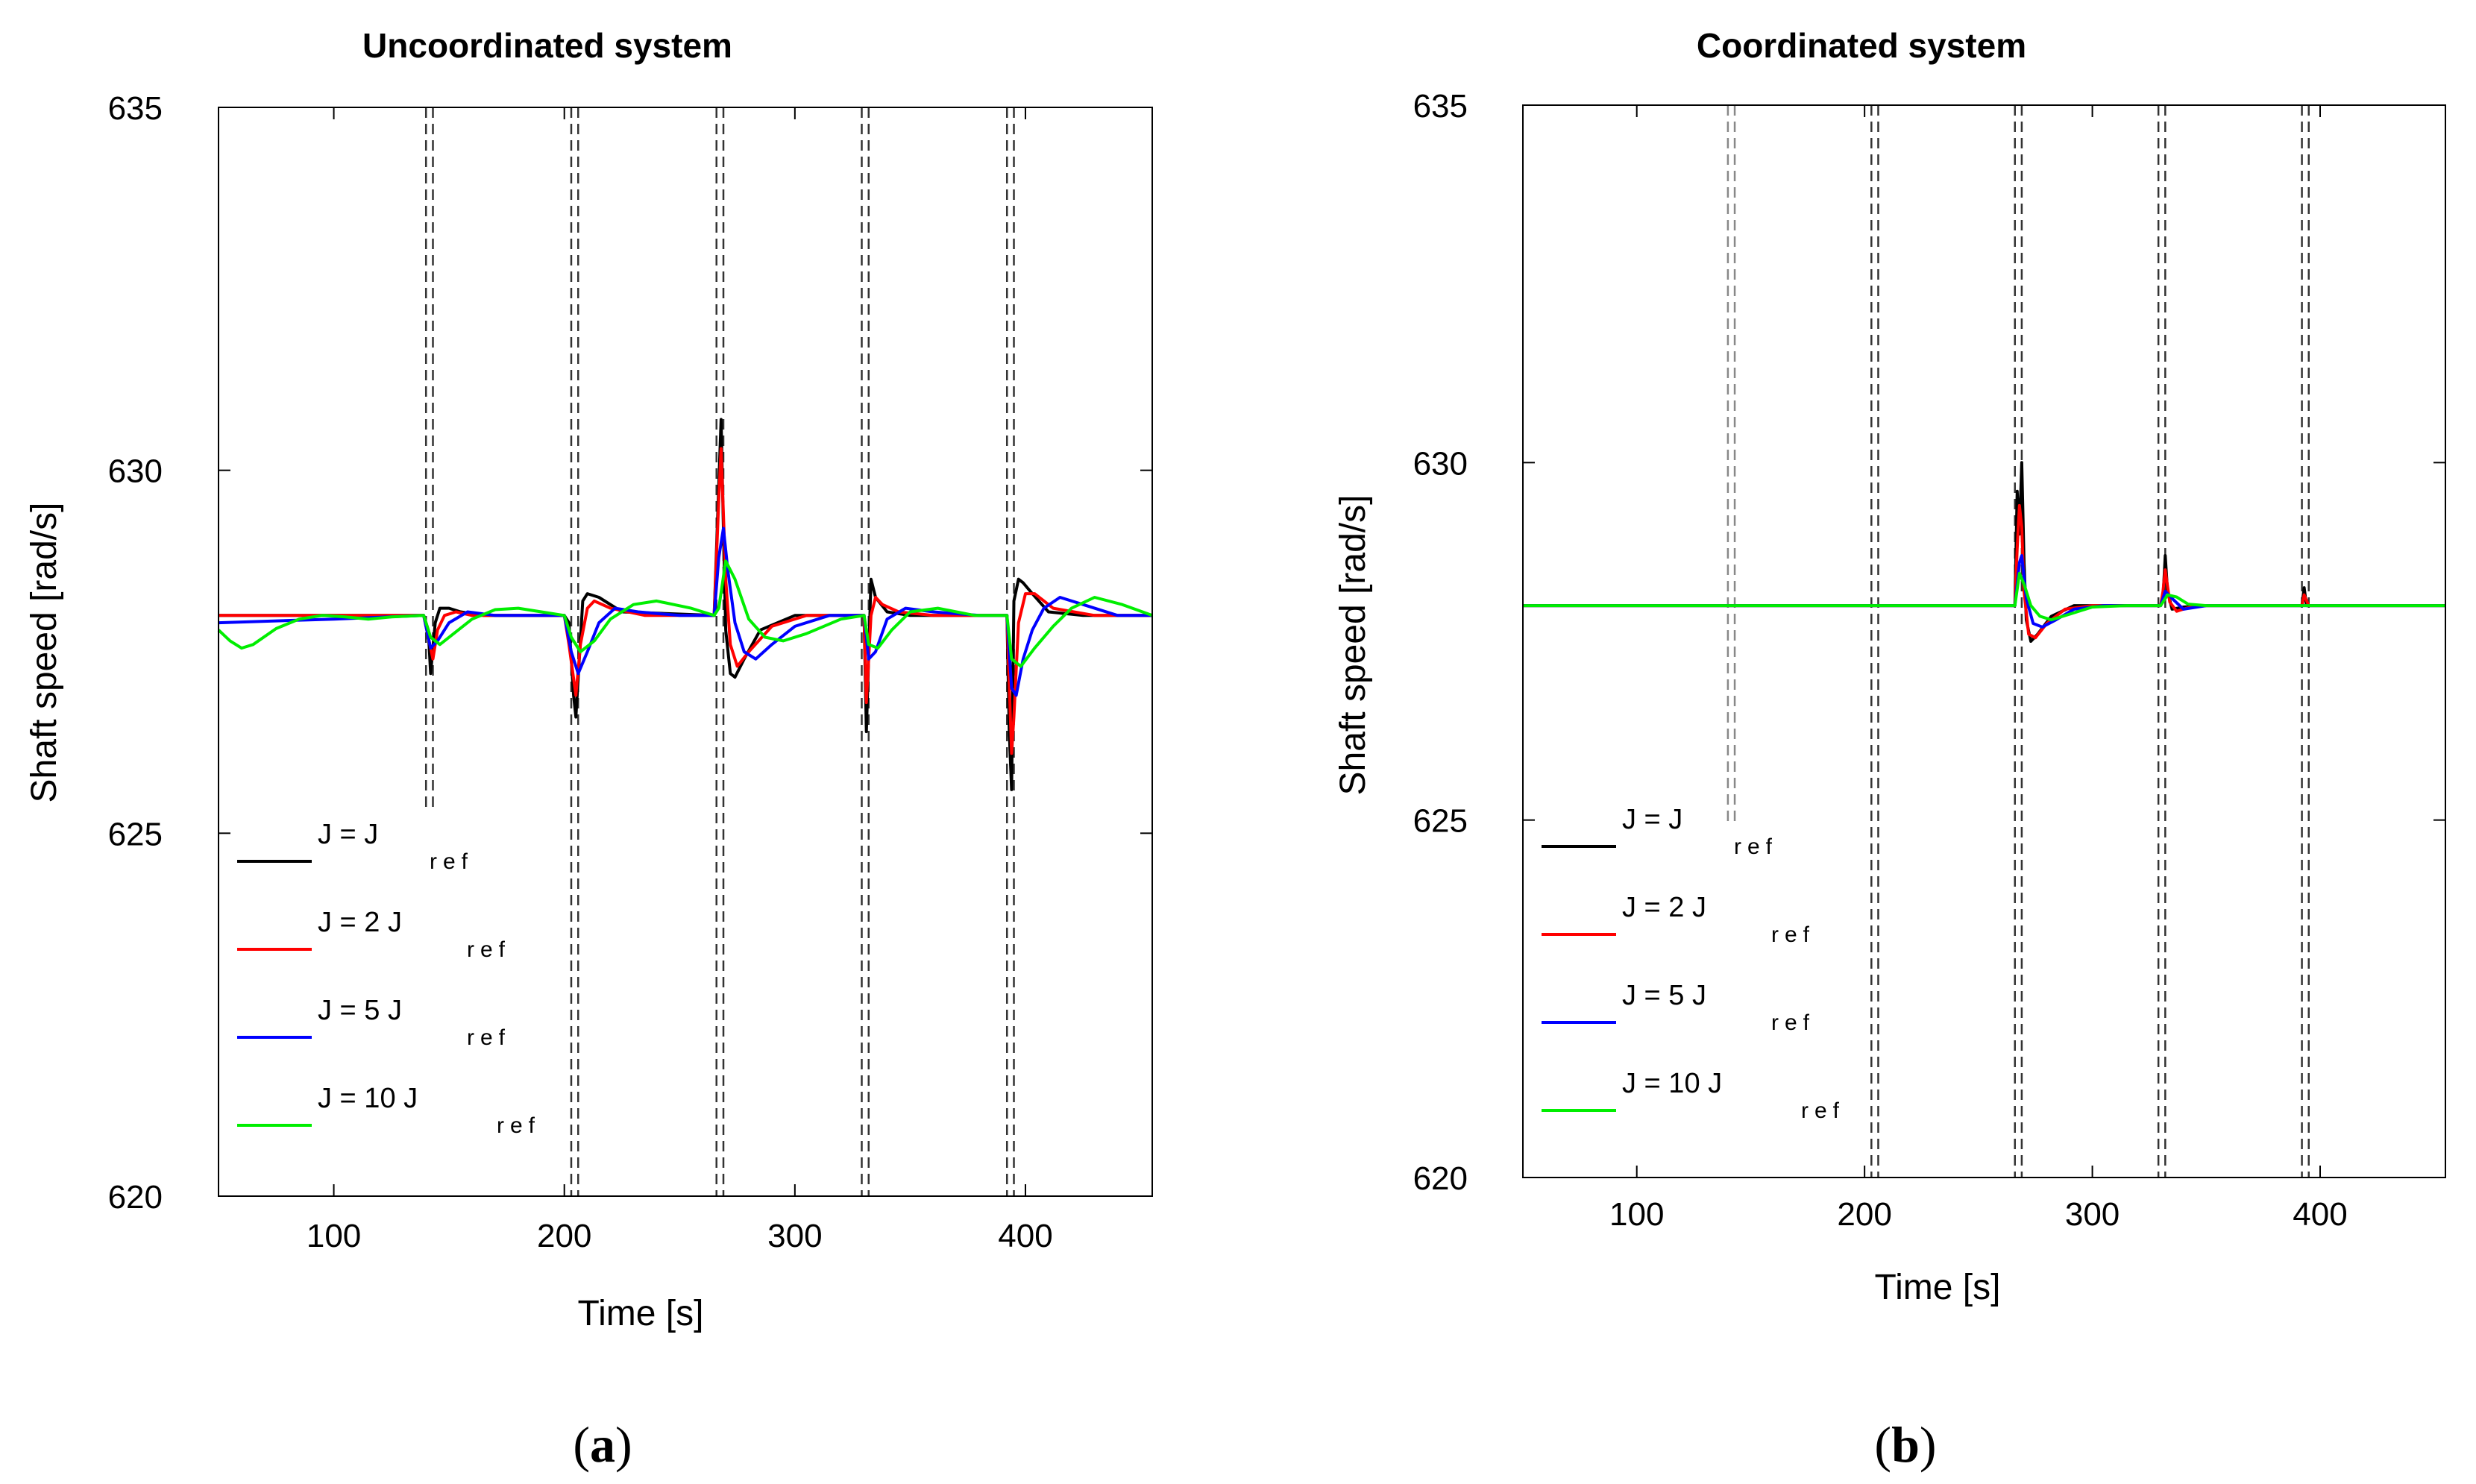  Describe the element at coordinates (547, 45) in the screenshot. I see `chart-title: Uncoordinated system` at that location.